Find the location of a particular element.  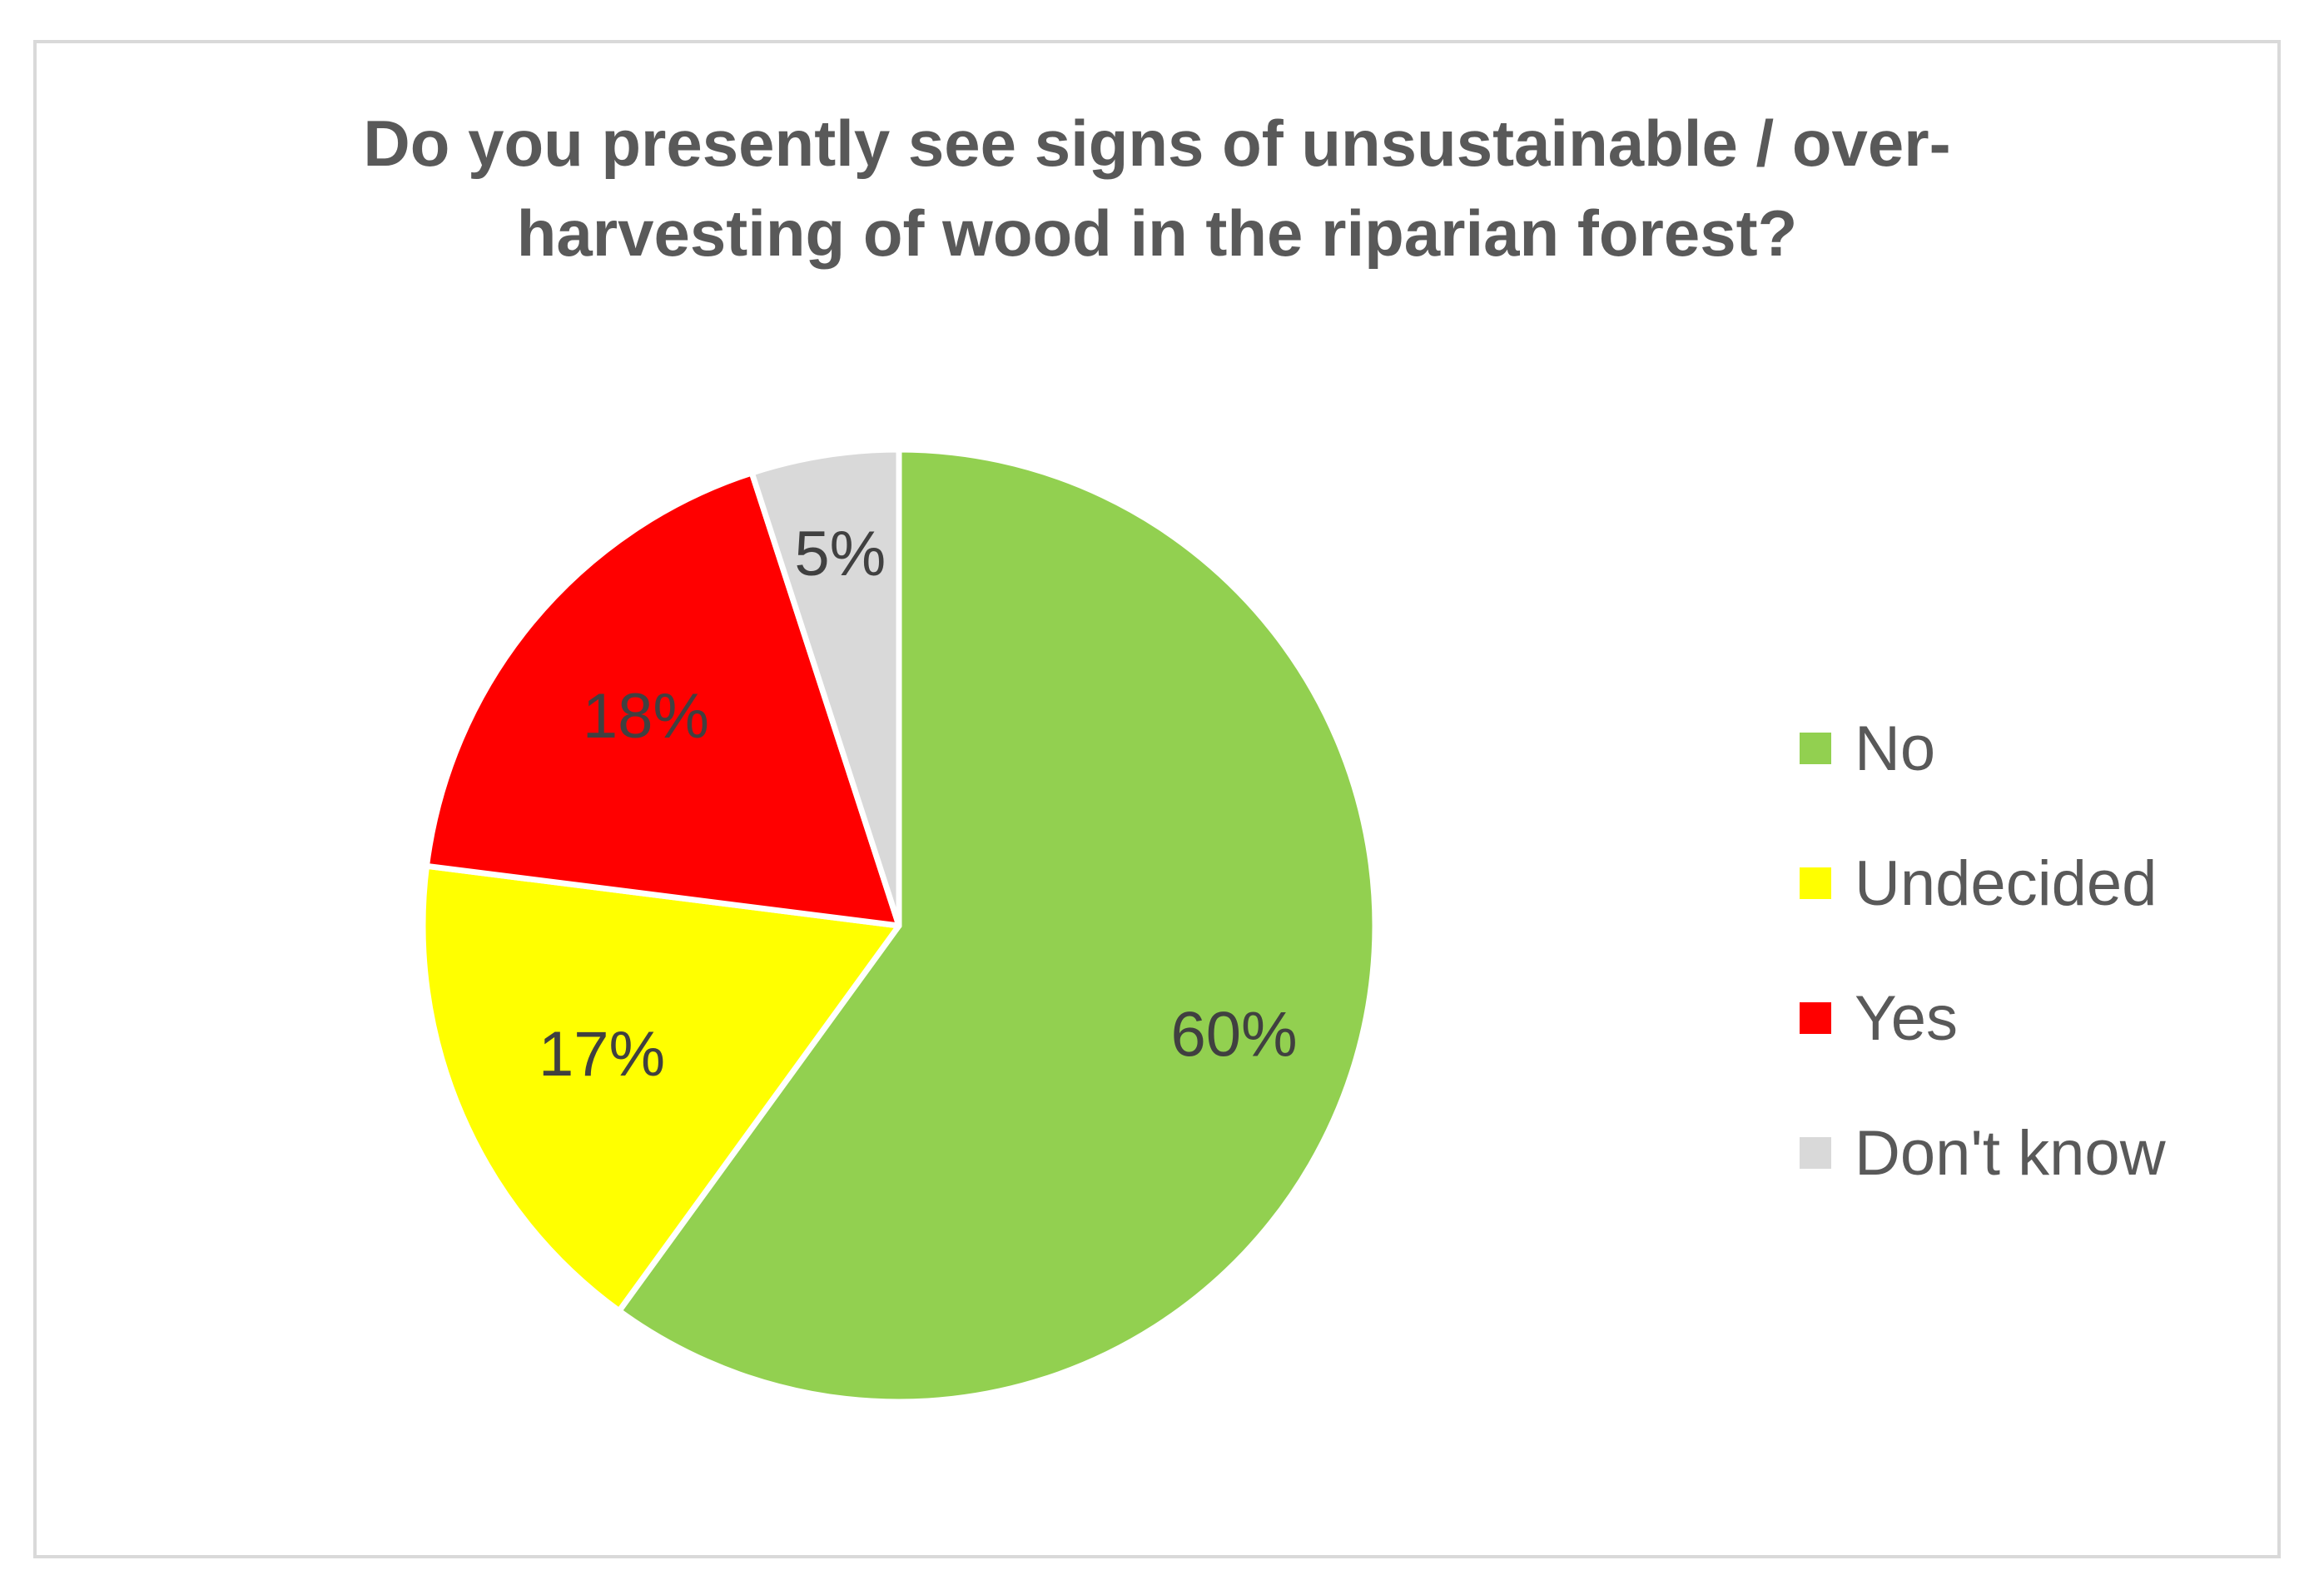

pie-slice-undecided is located at coordinates (661, 1088).